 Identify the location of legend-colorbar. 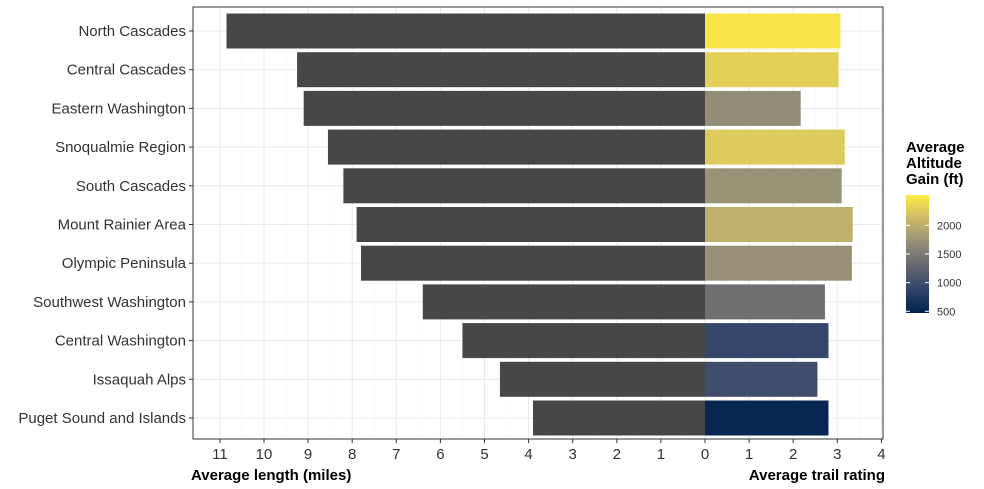
(917, 254).